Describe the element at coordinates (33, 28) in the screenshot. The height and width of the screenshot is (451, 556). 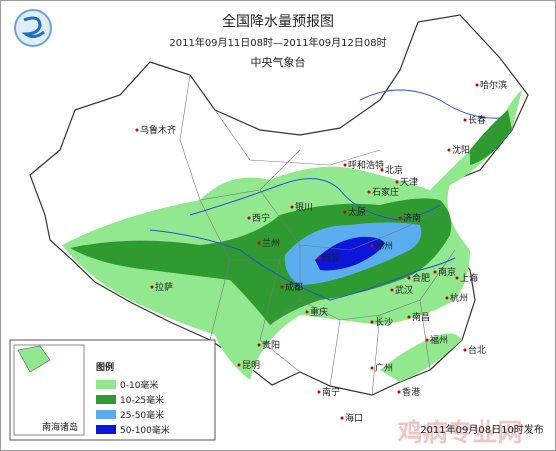
I see `logo` at that location.